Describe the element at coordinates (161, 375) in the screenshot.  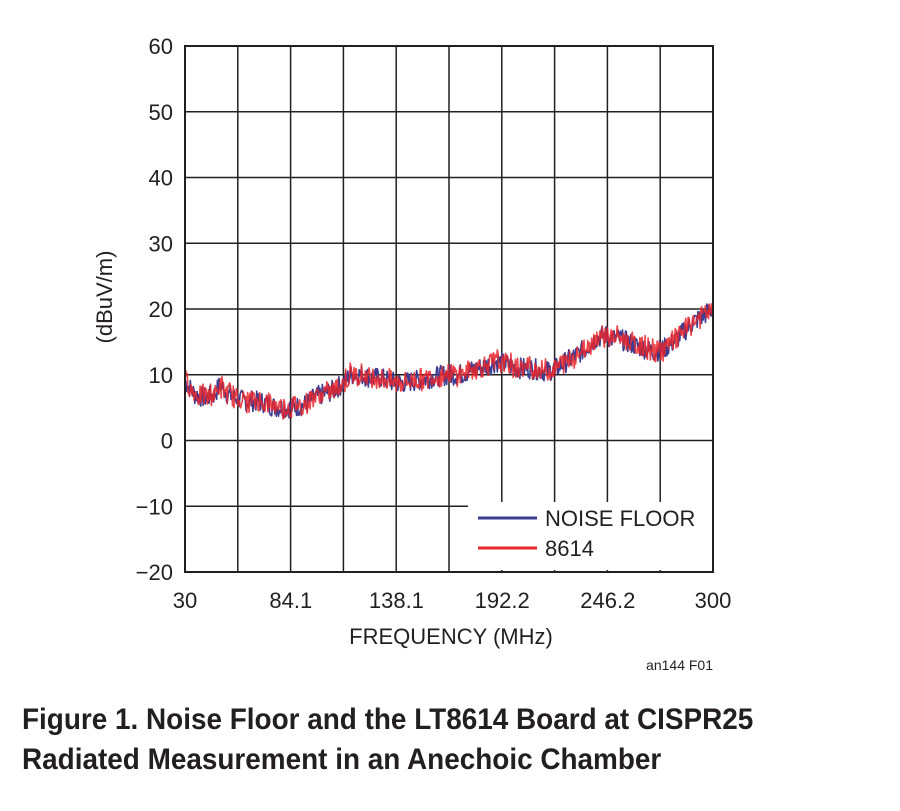
I see `y-tick-label: 10` at that location.